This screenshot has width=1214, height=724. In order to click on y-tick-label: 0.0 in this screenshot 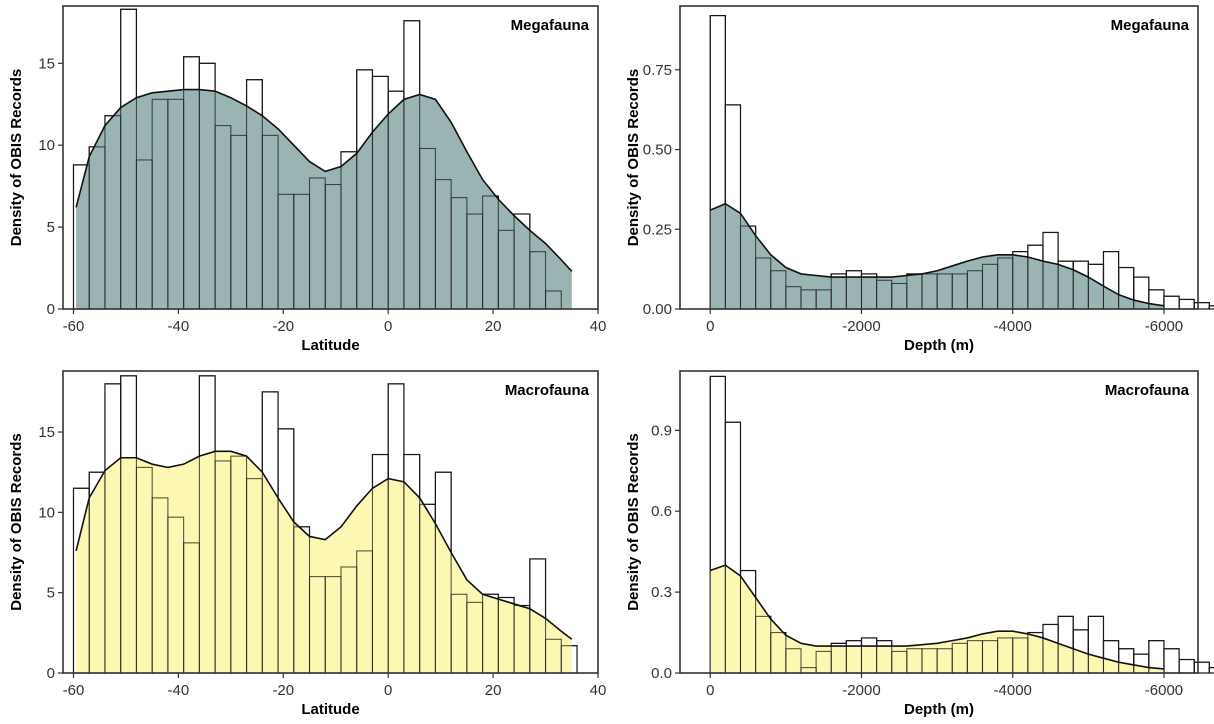, I will do `click(661, 673)`.